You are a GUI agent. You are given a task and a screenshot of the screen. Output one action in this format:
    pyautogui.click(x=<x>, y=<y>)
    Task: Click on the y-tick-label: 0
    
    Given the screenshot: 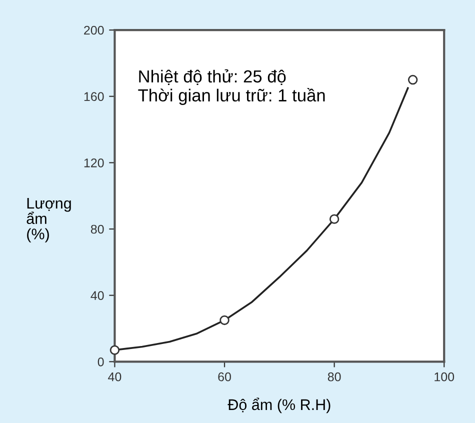 What is the action you would take?
    pyautogui.click(x=101, y=361)
    